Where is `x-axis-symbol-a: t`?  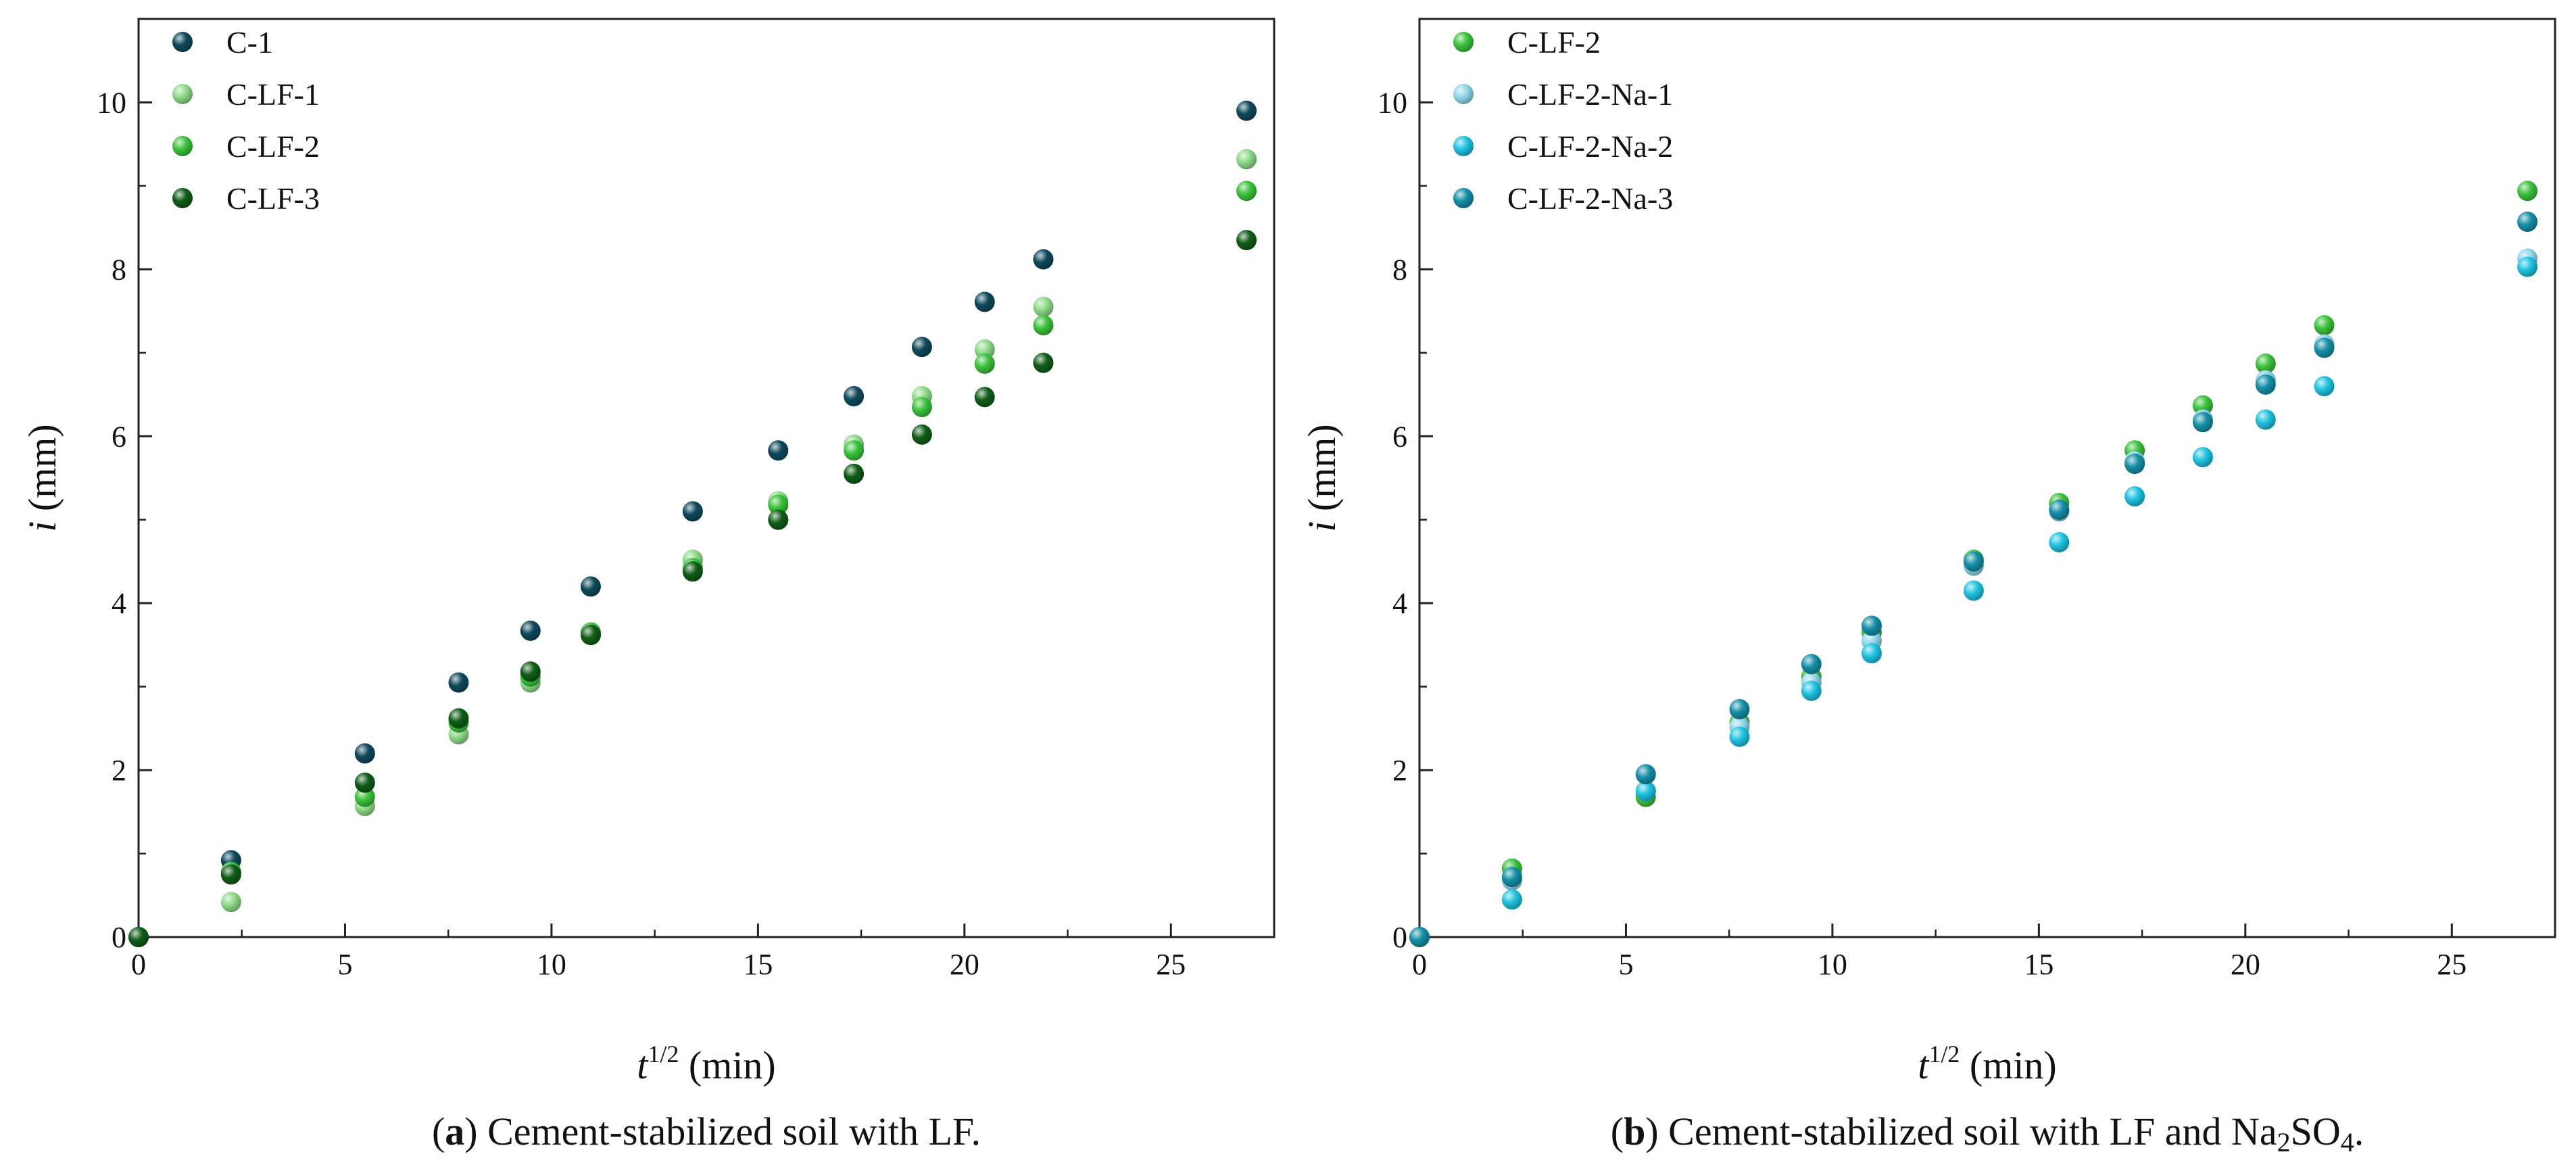
x-axis-symbol-a: t is located at coordinates (643, 1065).